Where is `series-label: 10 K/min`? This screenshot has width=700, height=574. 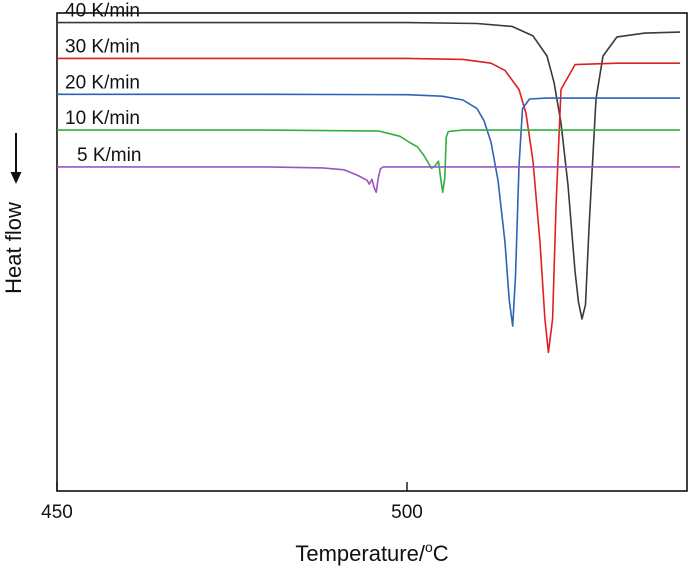 series-label: 10 K/min is located at coordinates (102, 118).